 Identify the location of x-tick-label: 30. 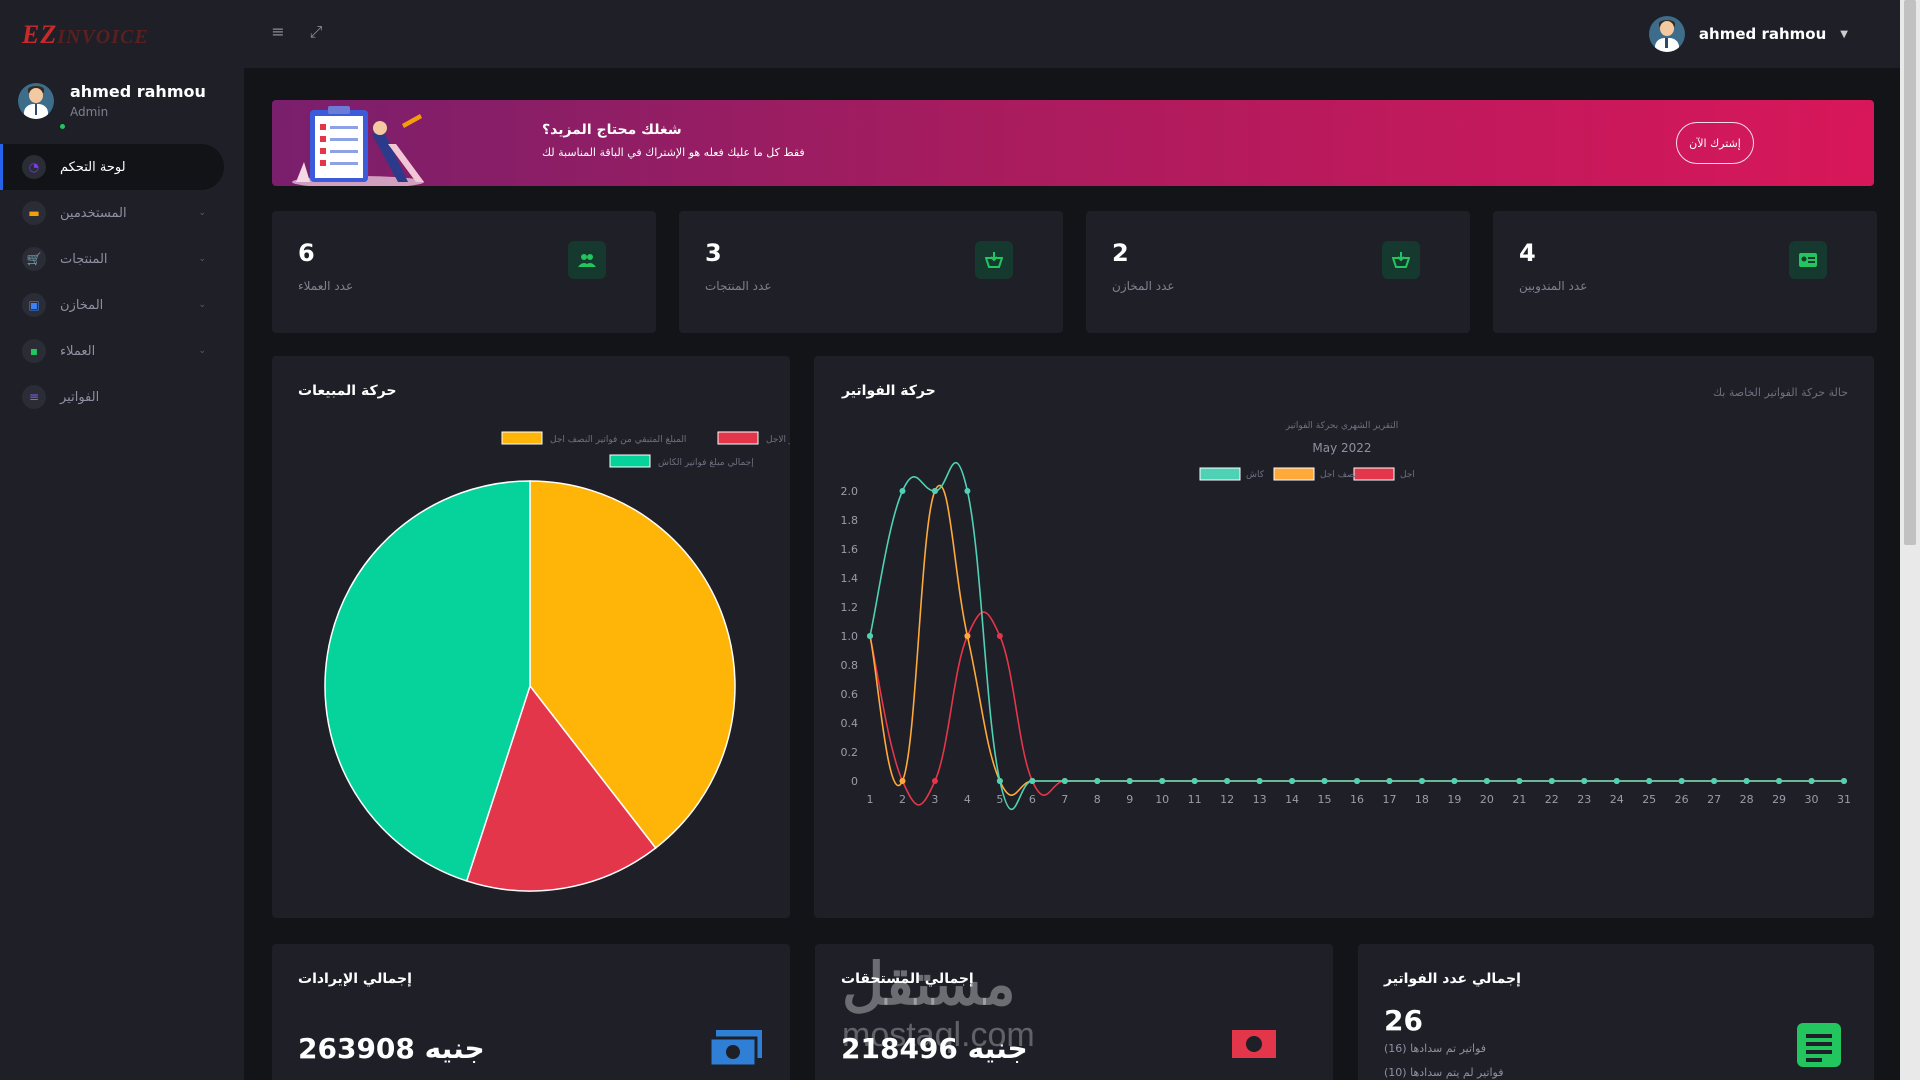
(1812, 799).